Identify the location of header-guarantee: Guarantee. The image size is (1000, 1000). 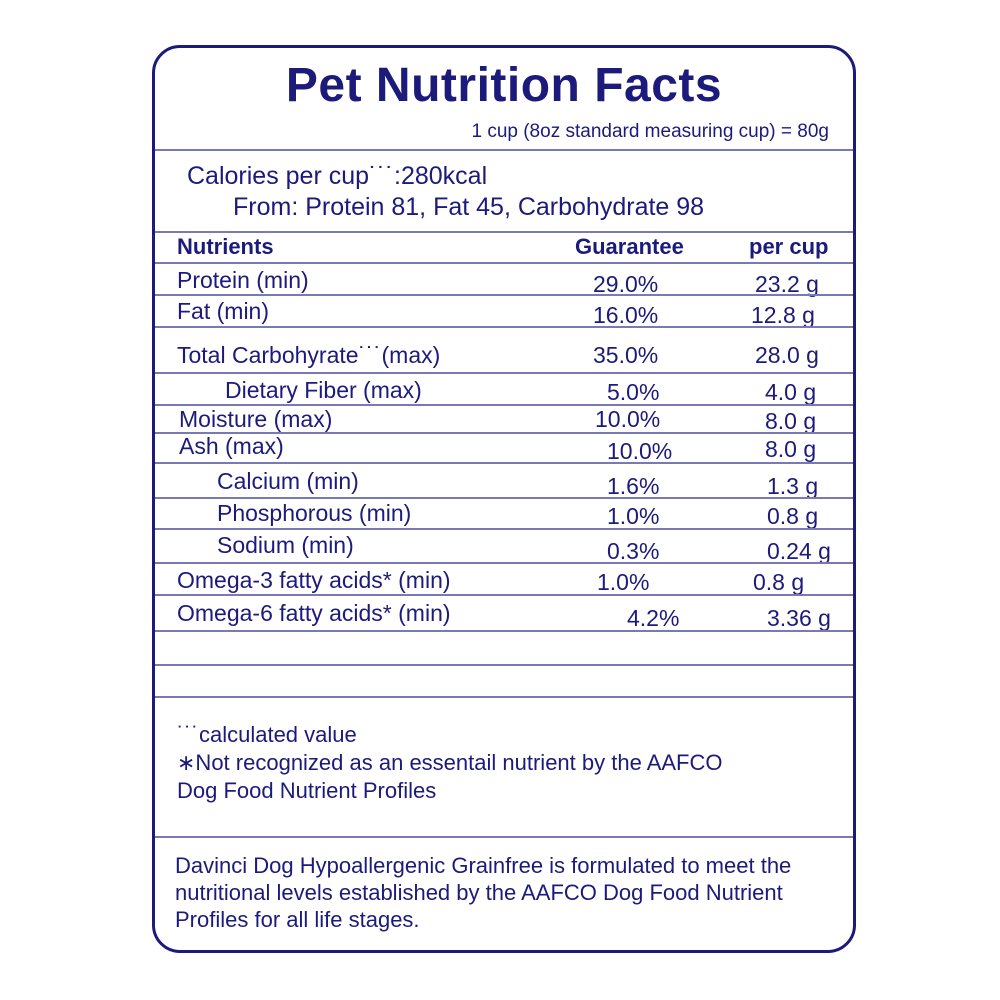
(629, 246).